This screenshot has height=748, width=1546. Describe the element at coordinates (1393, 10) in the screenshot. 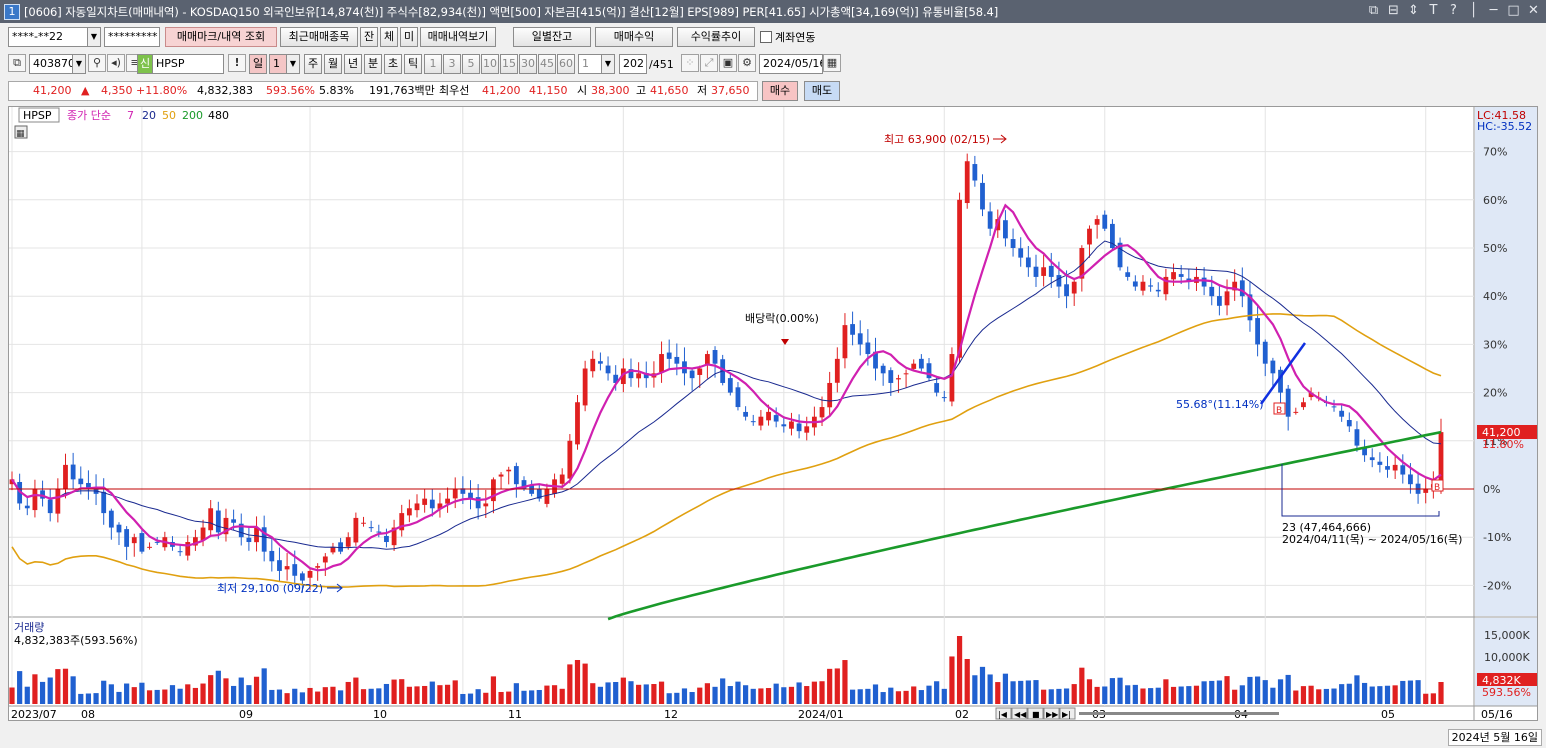

I see `split-icon: ⊟` at that location.